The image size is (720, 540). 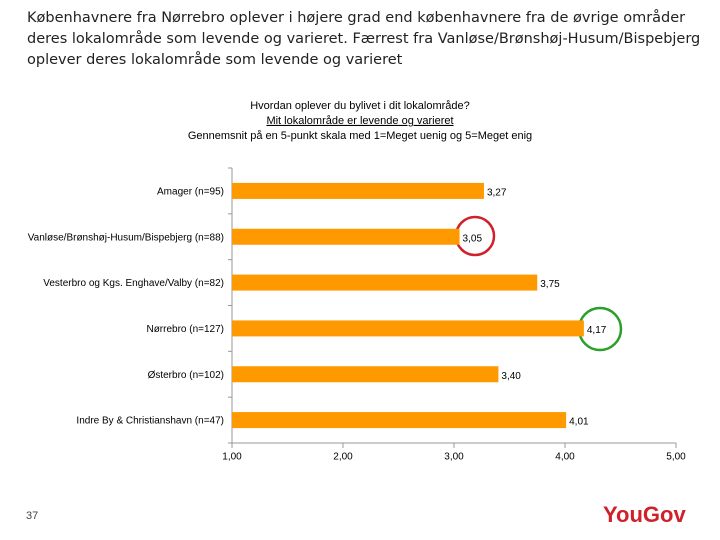 I want to click on y-tick-label: Indre By & Christianshavn (n=47), so click(x=150, y=421).